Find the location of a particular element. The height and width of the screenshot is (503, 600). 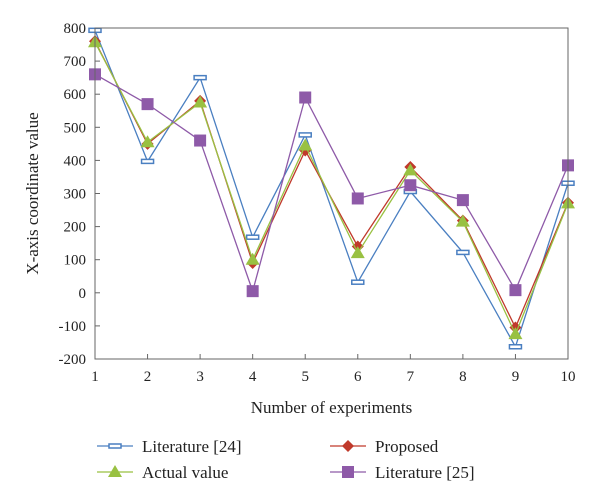

x-tick-label: 6 is located at coordinates (358, 377).